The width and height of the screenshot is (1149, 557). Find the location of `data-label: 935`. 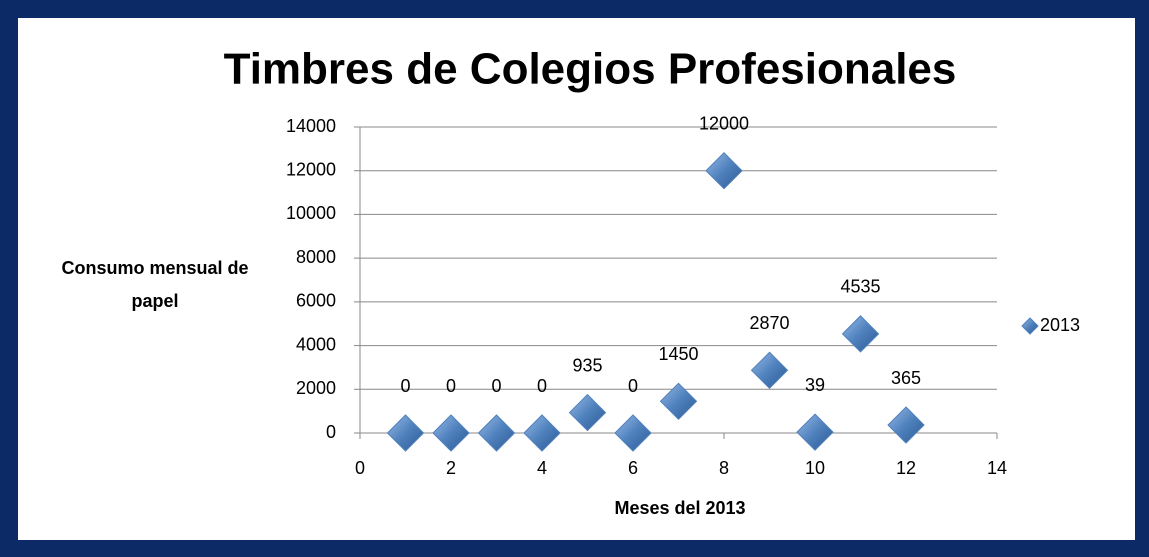

data-label: 935 is located at coordinates (587, 365).